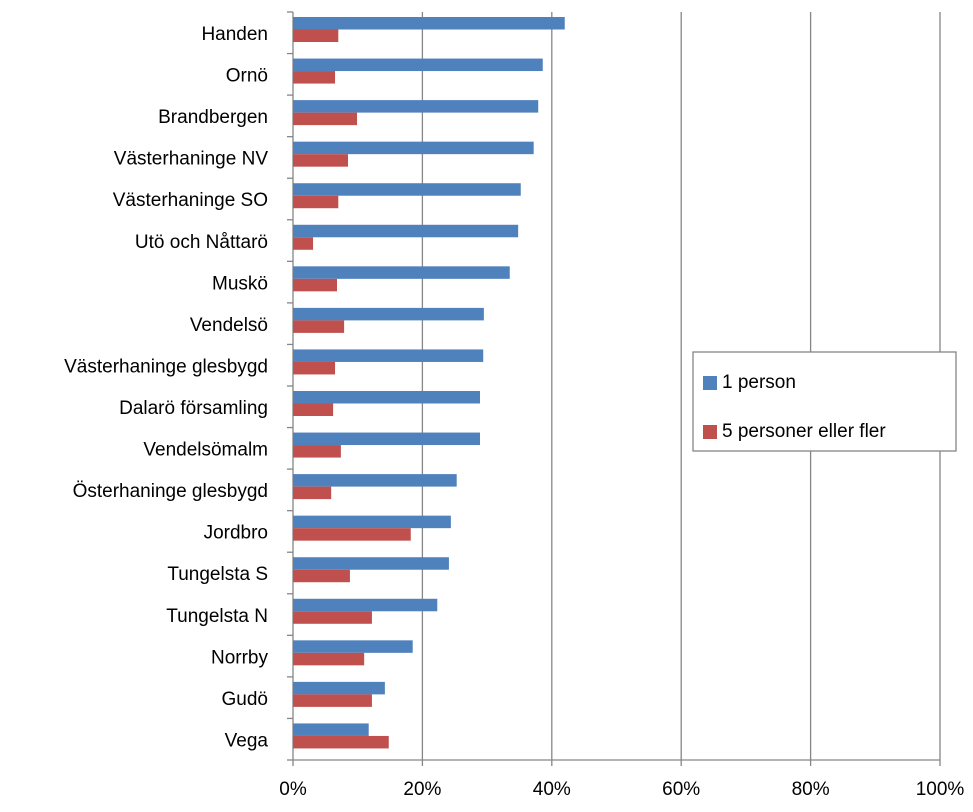 The width and height of the screenshot is (973, 812). Describe the element at coordinates (234, 34) in the screenshot. I see `y-tick-label: Handen` at that location.